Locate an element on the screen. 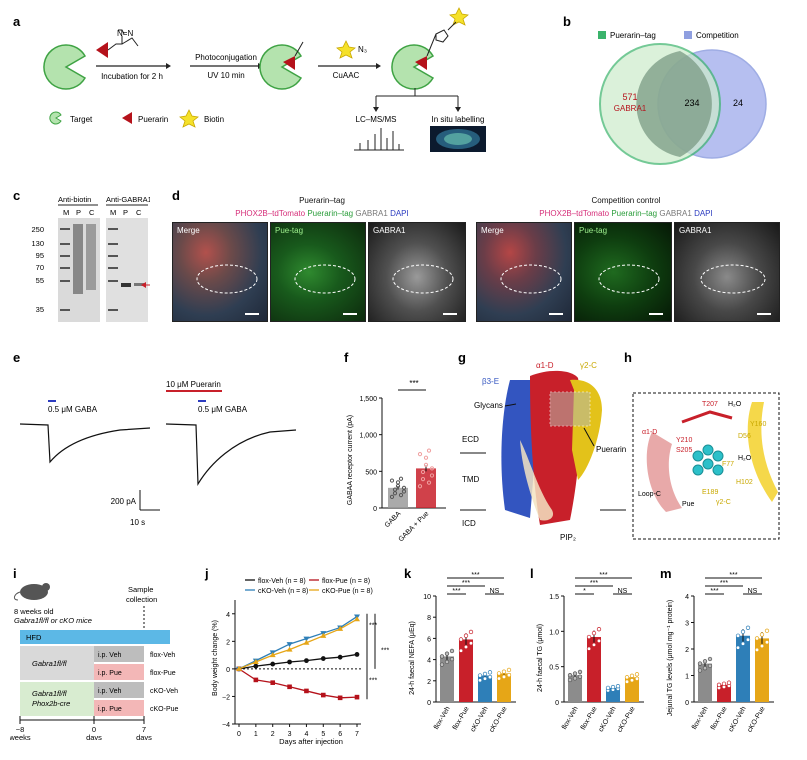 This screenshot has width=807, height=760. i-group2-label-b: Phox2b-cre is located at coordinates (51, 703).